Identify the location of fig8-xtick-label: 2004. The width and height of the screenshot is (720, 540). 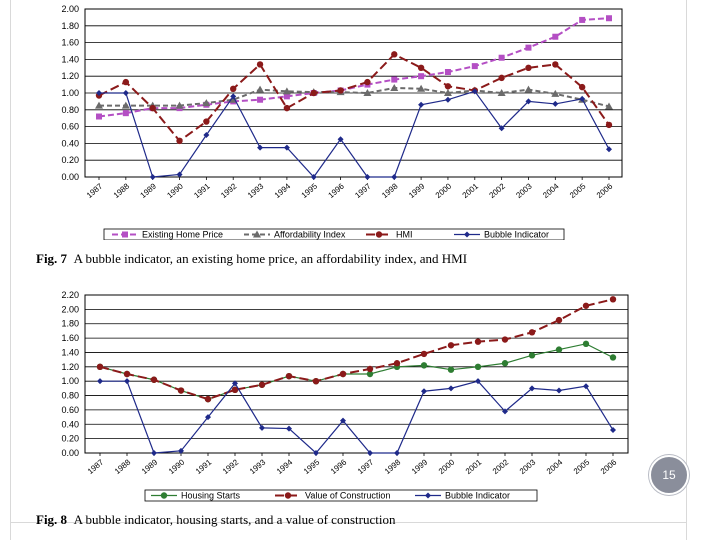
(555, 466).